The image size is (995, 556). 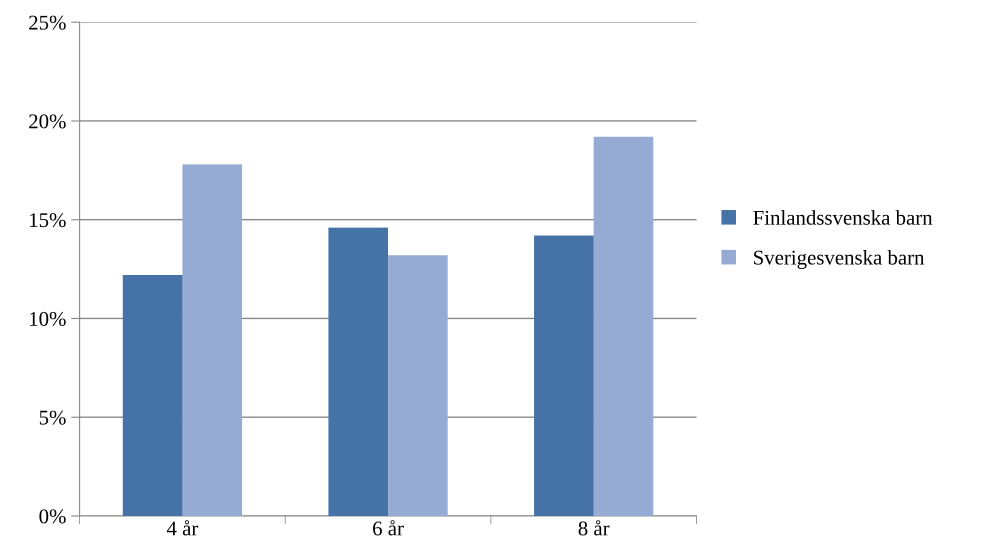 What do you see at coordinates (48, 319) in the screenshot?
I see `y-tick-label: 10%` at bounding box center [48, 319].